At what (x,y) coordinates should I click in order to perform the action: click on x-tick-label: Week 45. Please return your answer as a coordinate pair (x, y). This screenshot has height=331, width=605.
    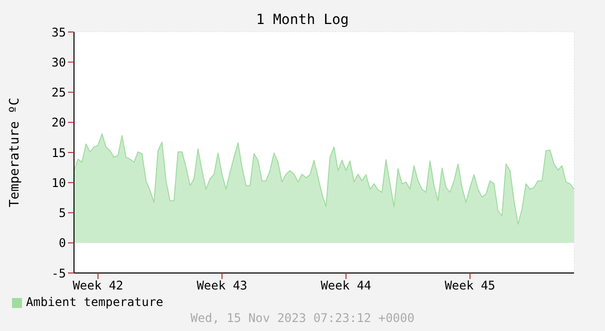
    Looking at the image, I should click on (470, 285).